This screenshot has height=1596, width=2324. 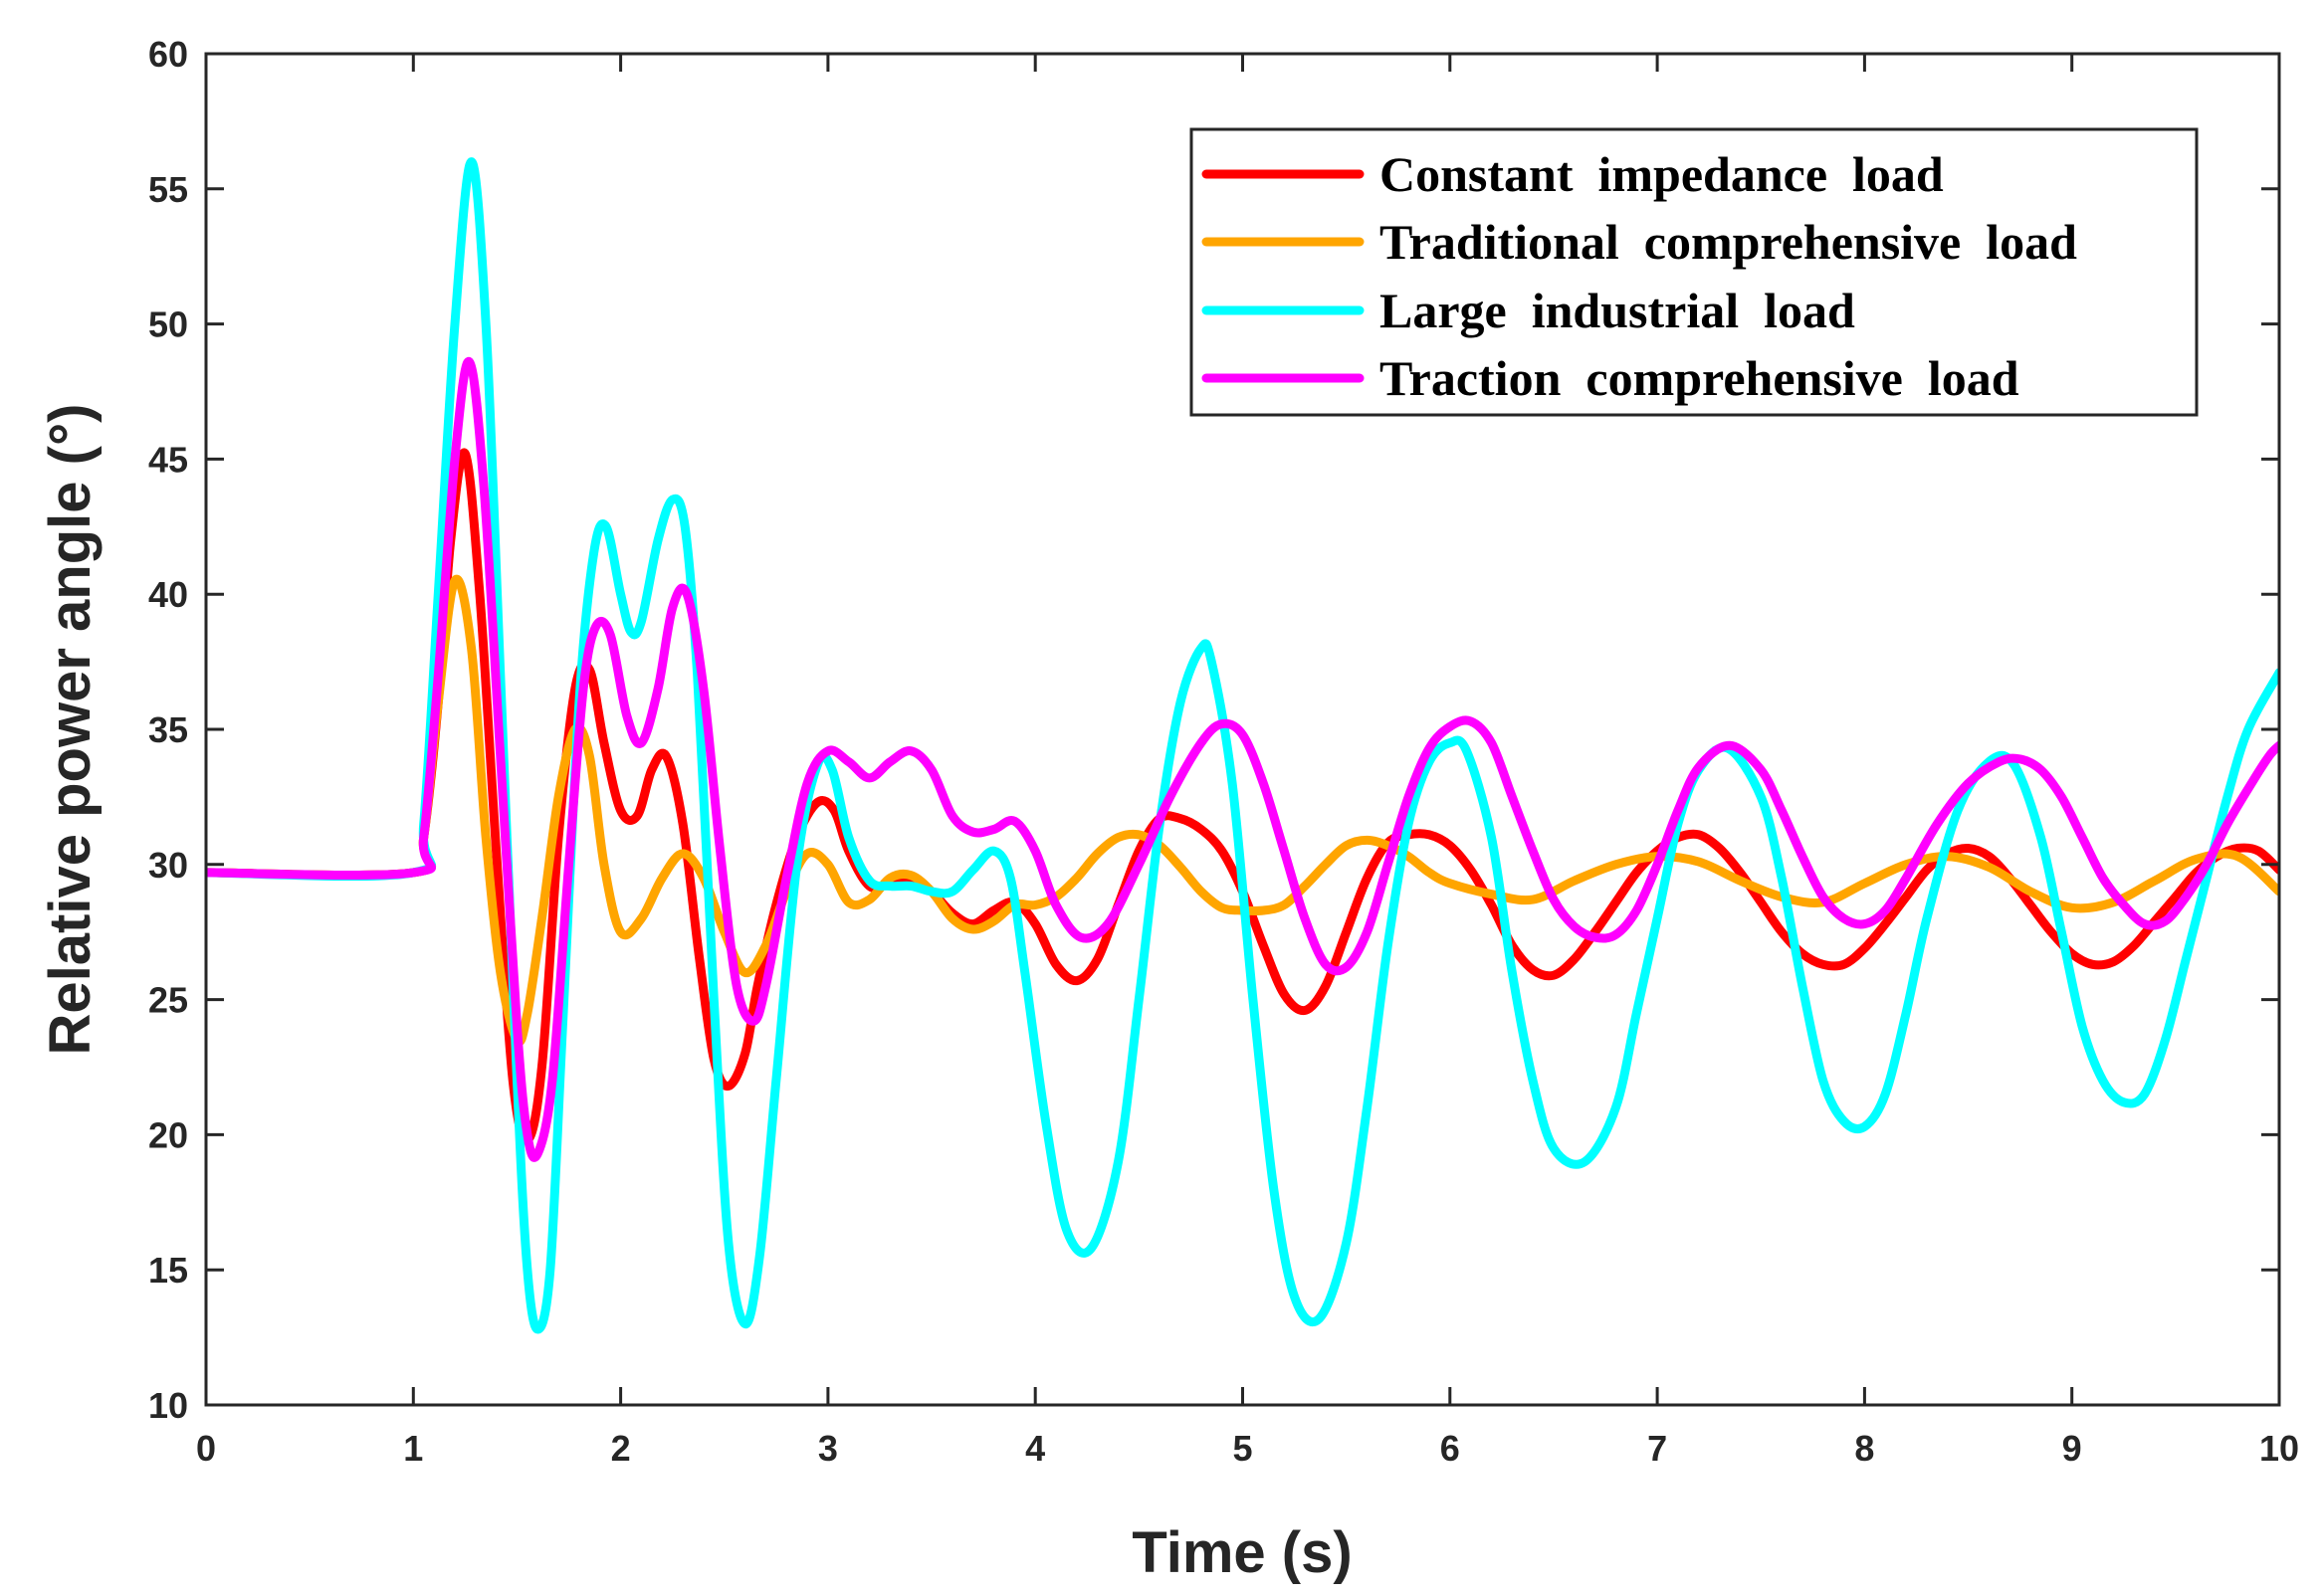 I want to click on y-axis-label: Relative power angle (°), so click(x=70, y=730).